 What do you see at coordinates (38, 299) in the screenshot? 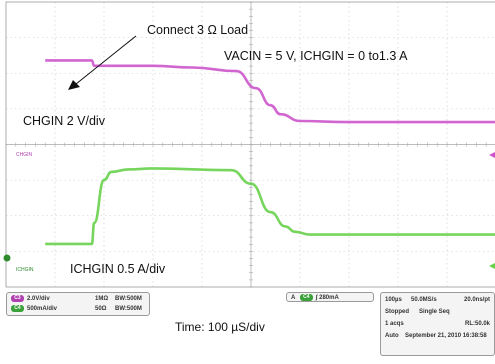
I see `c3-scale: 2.0V/div` at bounding box center [38, 299].